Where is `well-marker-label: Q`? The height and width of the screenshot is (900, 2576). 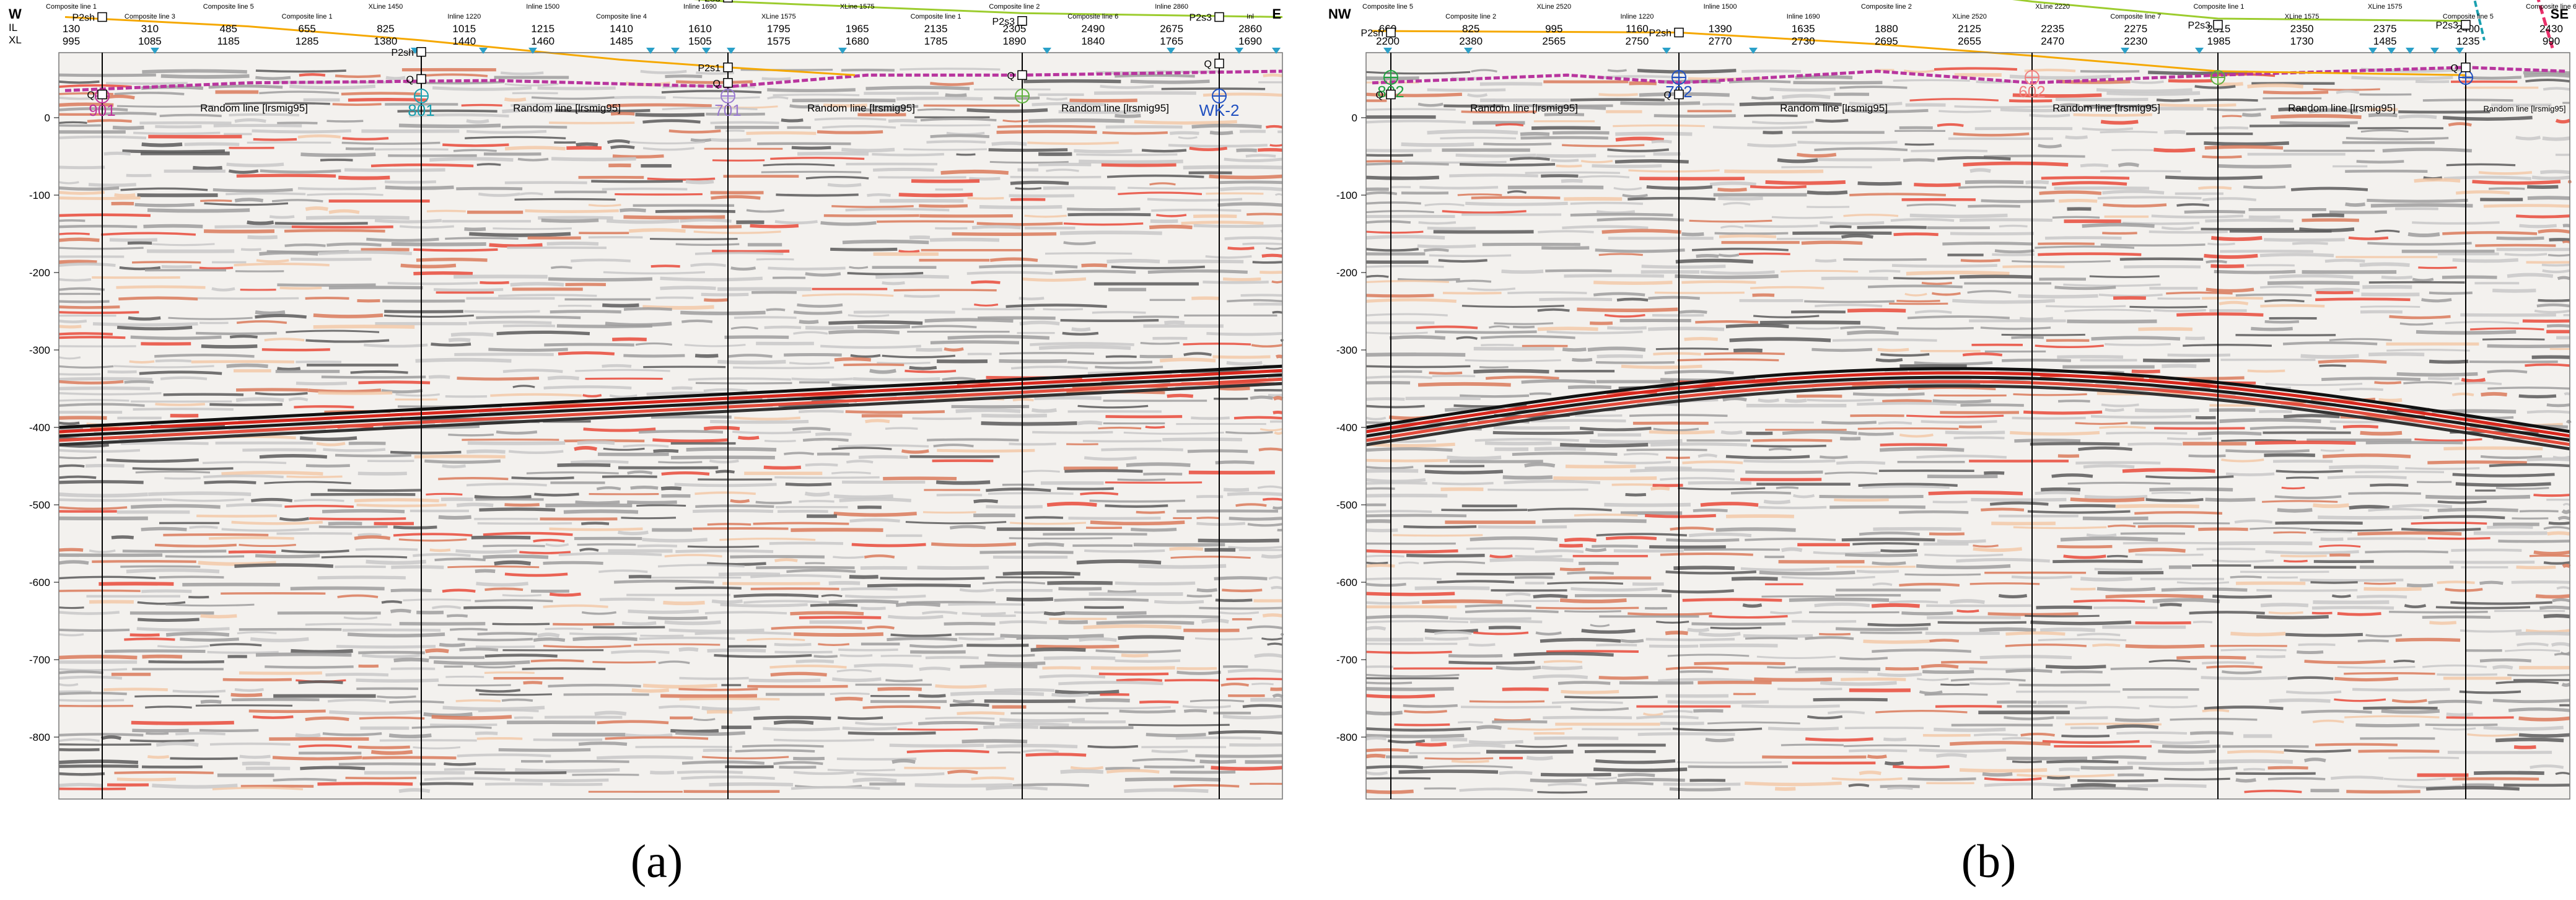
well-marker-label: Q is located at coordinates (1379, 95).